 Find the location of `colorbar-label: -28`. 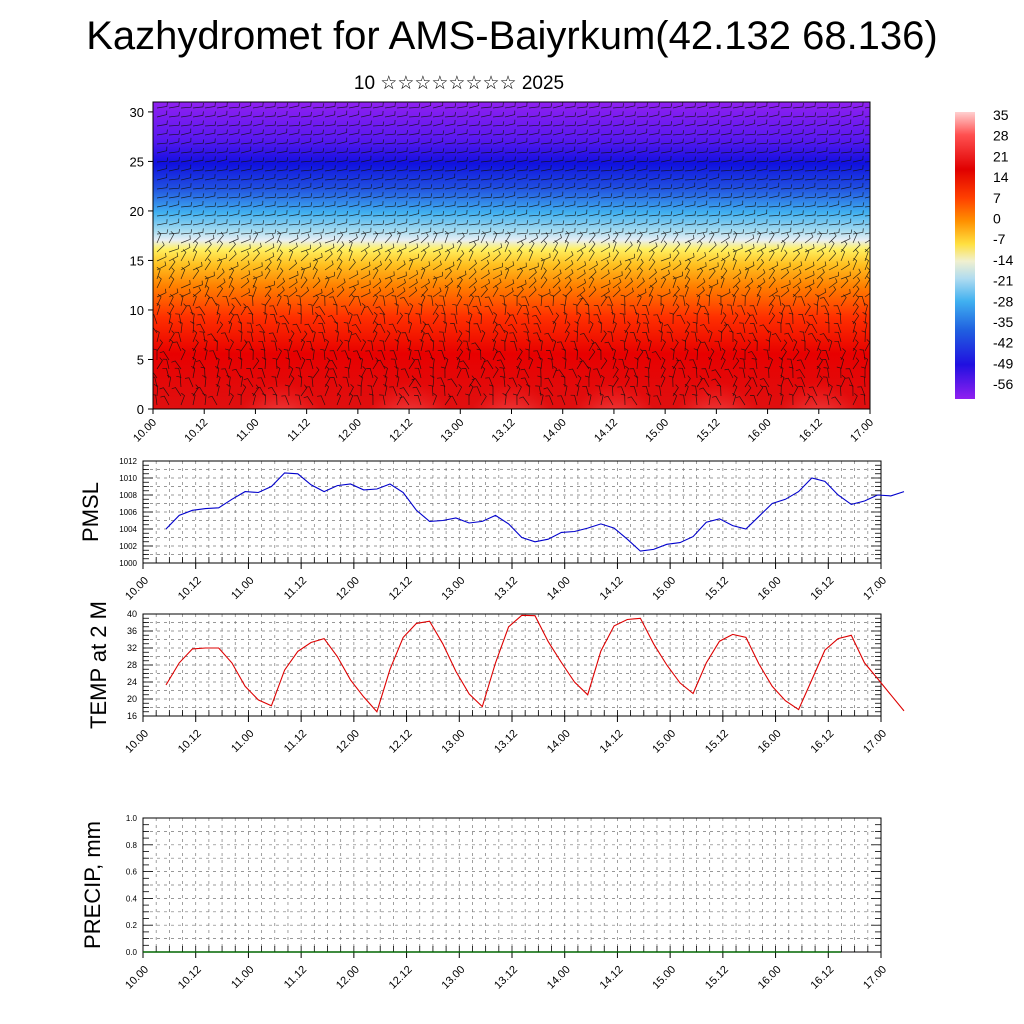

colorbar-label: -28 is located at coordinates (1003, 301).